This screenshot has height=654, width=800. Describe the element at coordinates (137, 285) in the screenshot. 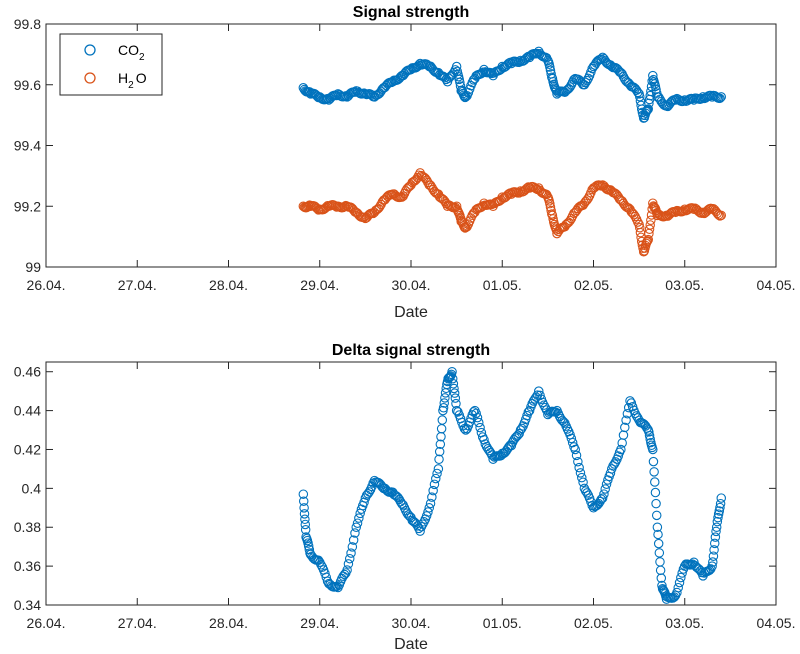

I see `x-tick-label: 27.04.` at that location.